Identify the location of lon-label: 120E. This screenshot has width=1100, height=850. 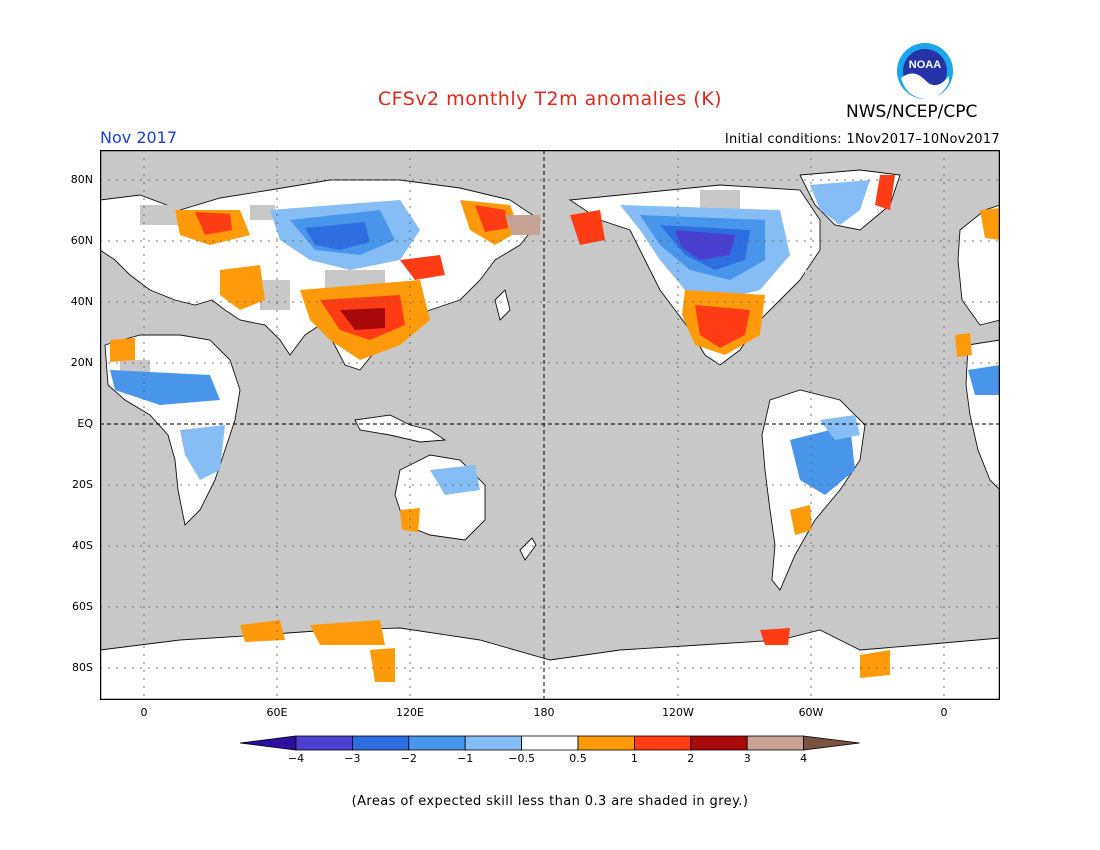
(410, 712).